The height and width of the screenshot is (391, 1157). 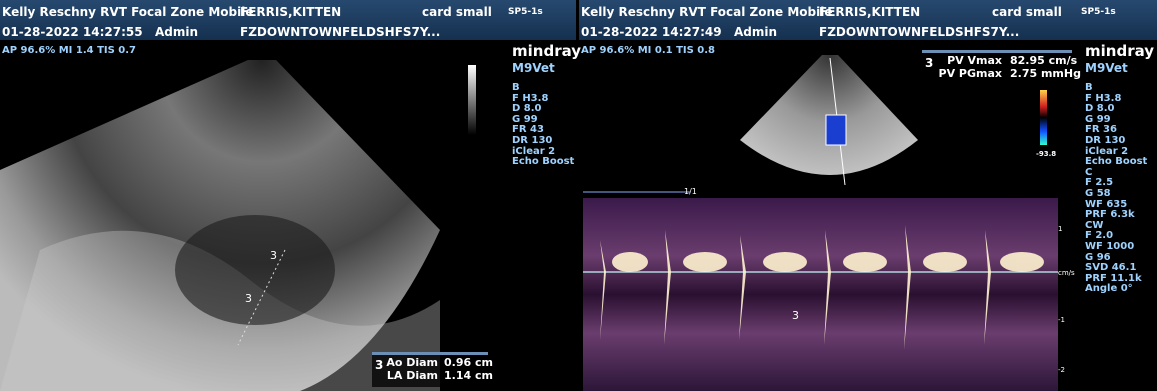 I want to click on param: G 58, so click(x=1098, y=193).